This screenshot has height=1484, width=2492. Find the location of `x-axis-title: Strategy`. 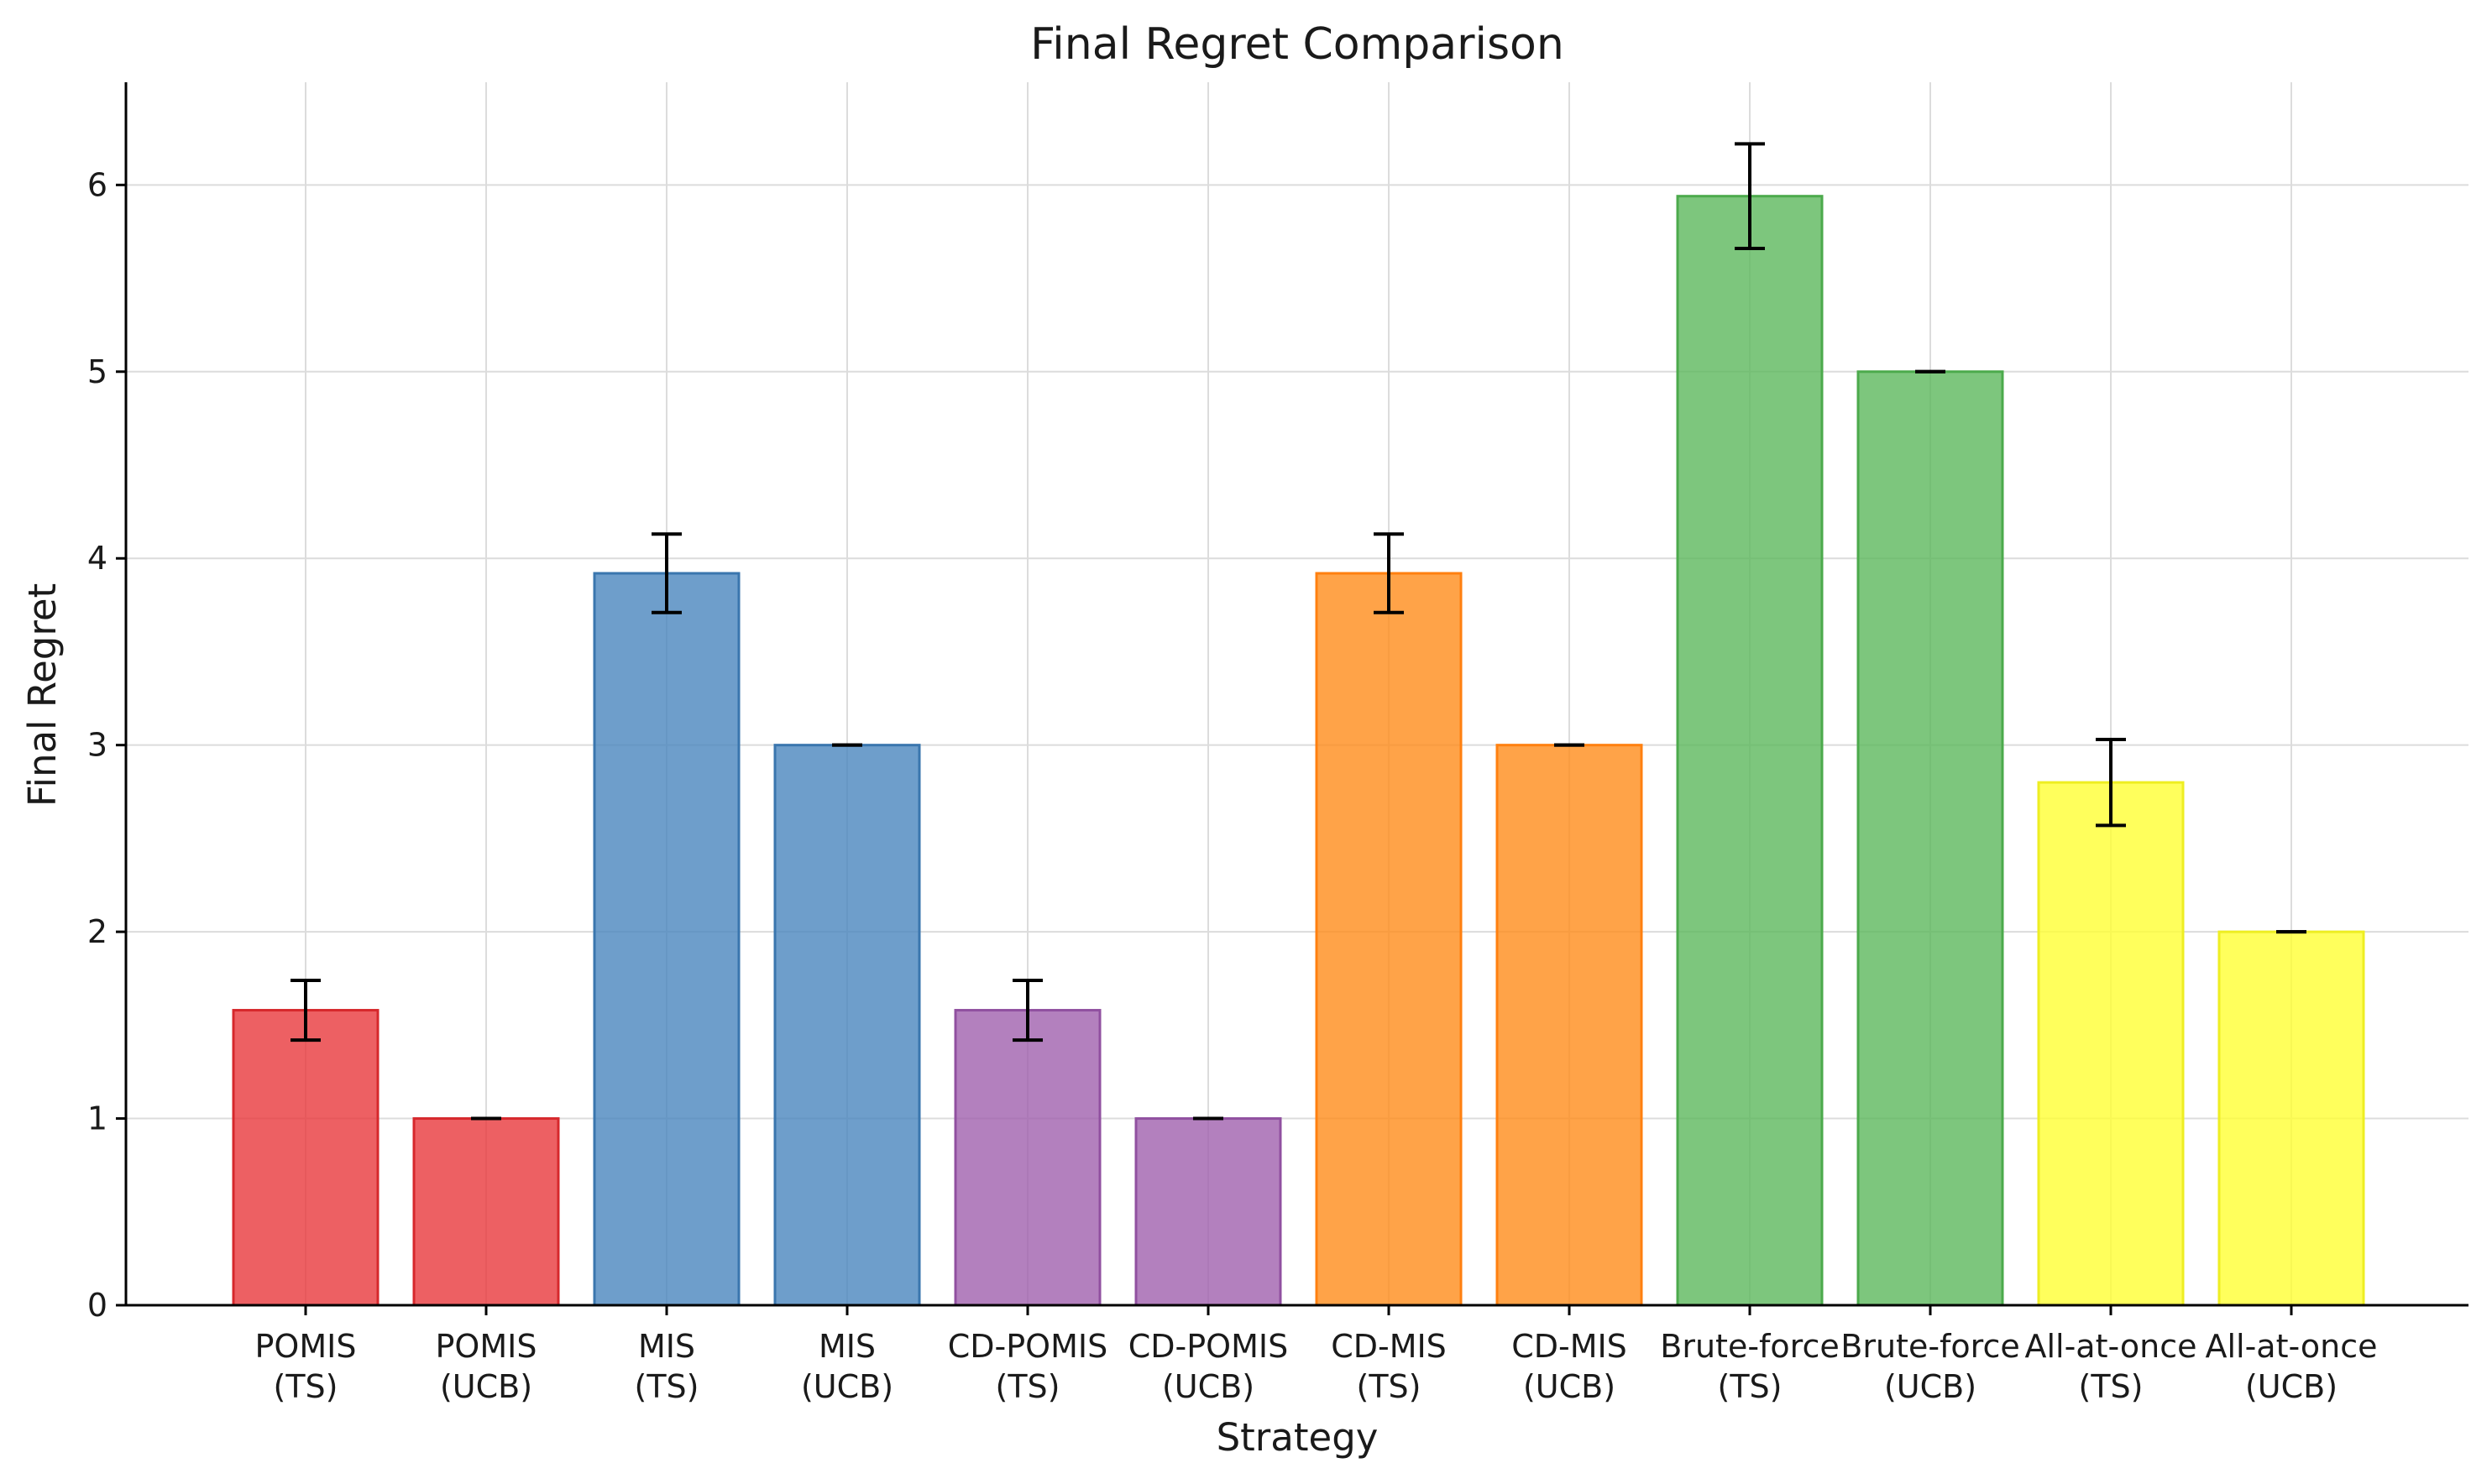

x-axis-title: Strategy is located at coordinates (1298, 1437).